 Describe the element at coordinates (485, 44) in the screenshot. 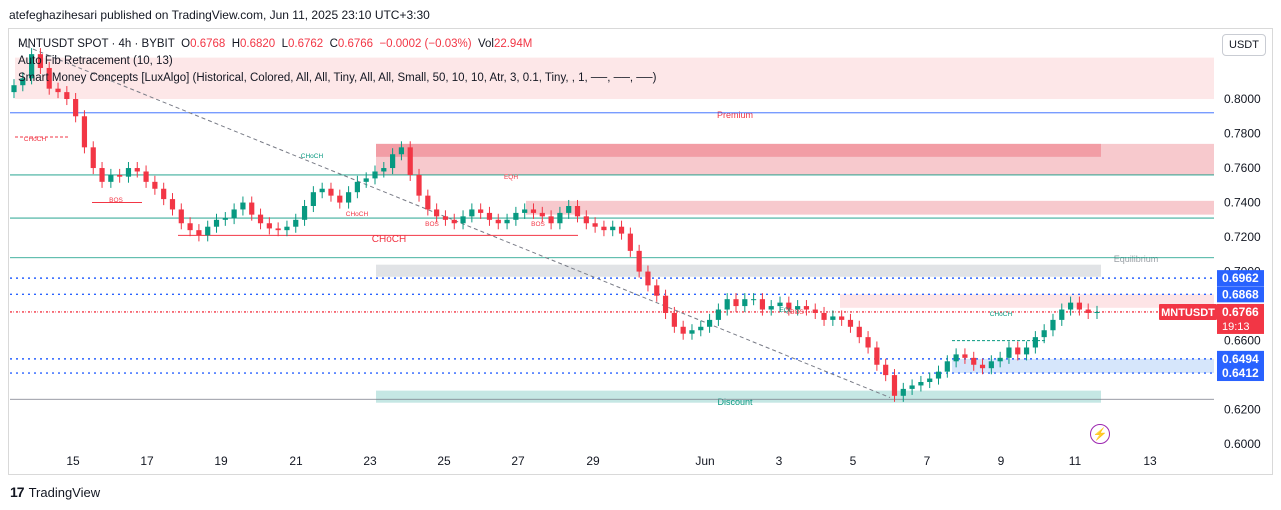

I see `vol-label: Vol` at that location.